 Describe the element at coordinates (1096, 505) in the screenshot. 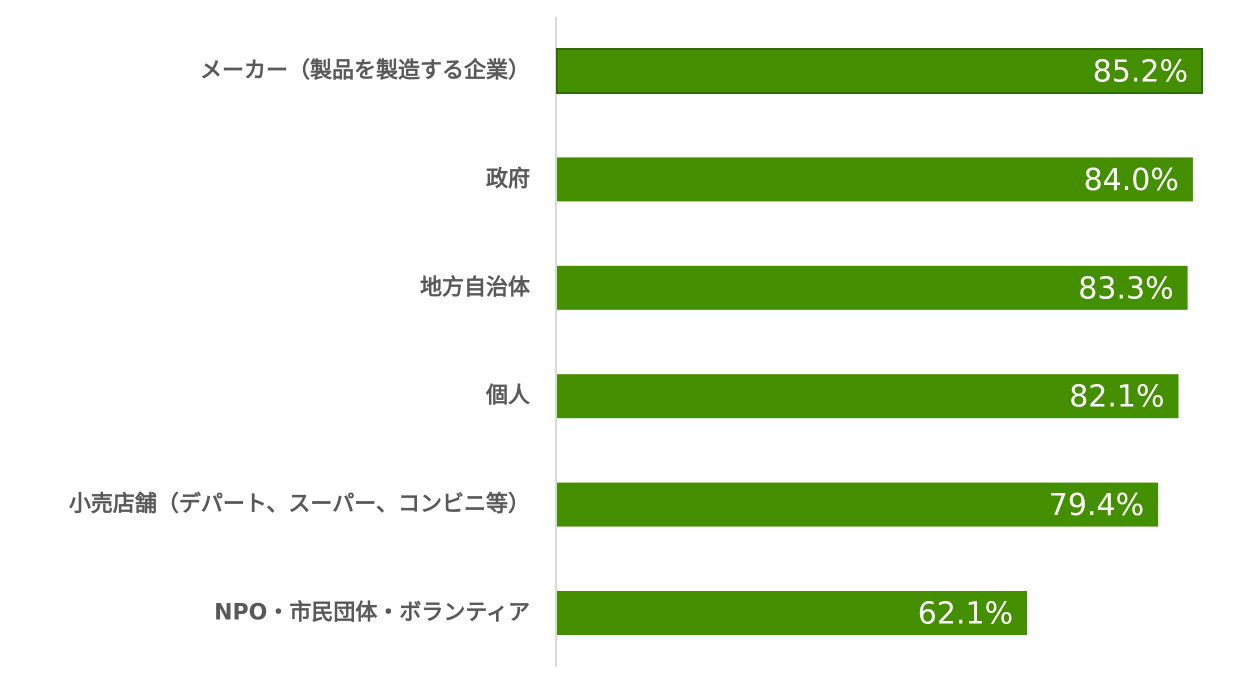

I see `value-label-4: 79.4%` at that location.